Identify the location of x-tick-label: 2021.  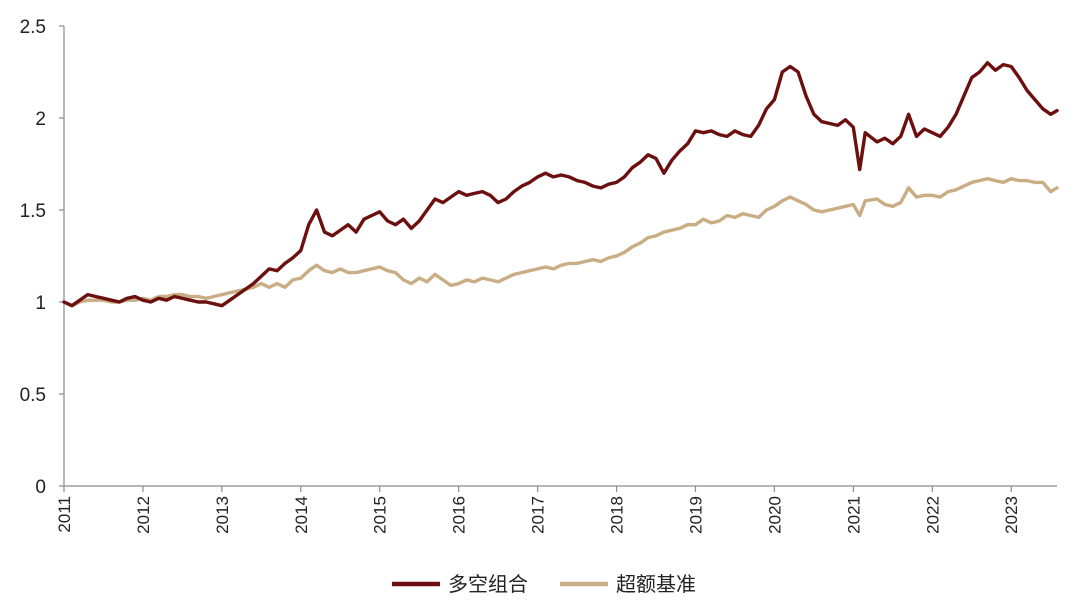
(853, 515).